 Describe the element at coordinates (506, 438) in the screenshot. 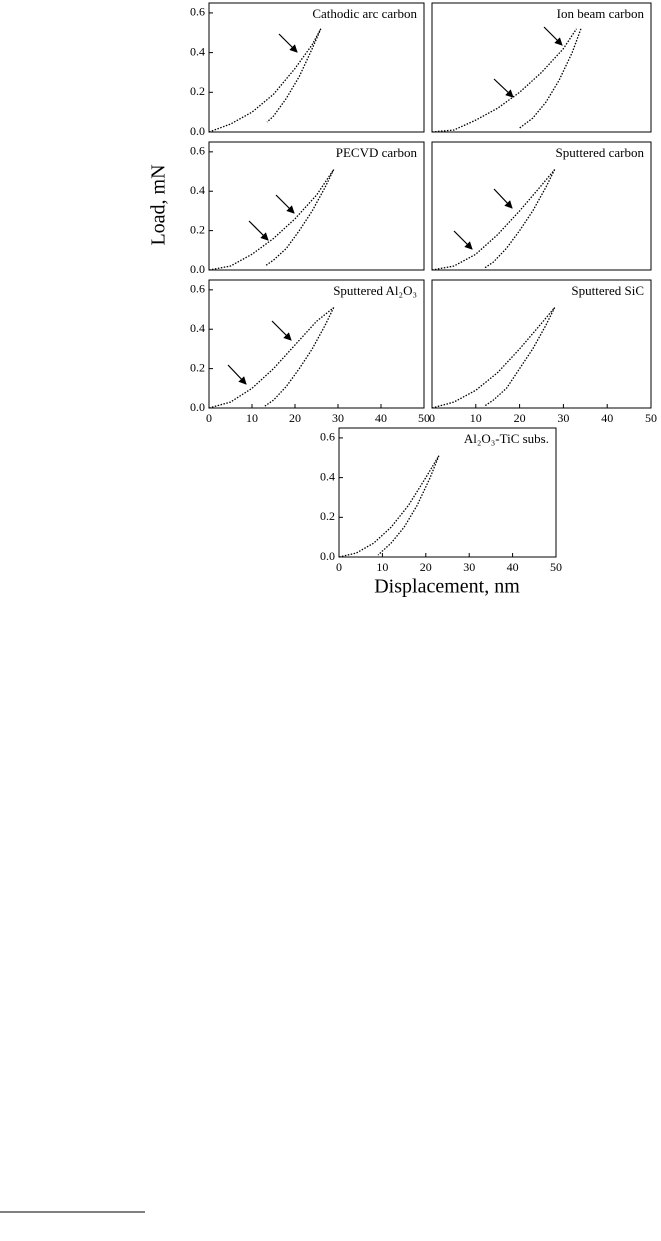

I see `panel-title: Al₂O₃-TiC subs.` at that location.